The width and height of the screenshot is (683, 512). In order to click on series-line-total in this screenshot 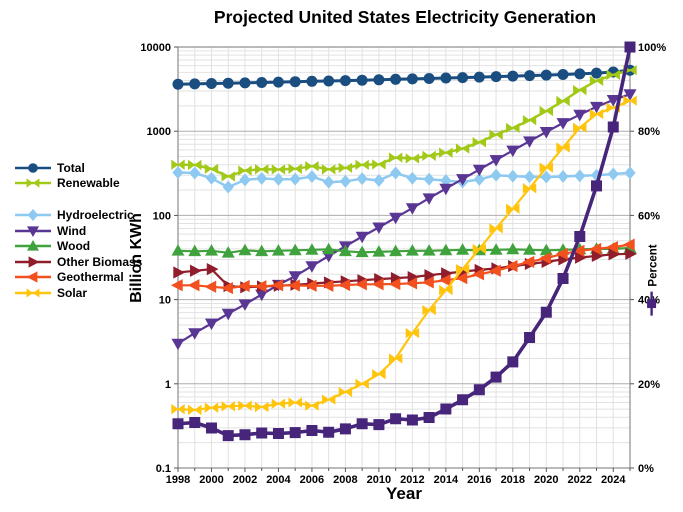, I will do `click(404, 77)`.